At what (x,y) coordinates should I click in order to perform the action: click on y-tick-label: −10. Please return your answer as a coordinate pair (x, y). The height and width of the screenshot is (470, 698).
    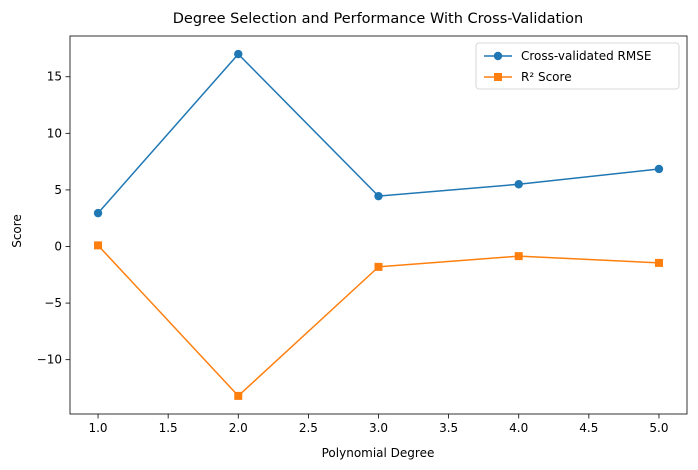
    Looking at the image, I should click on (49, 360).